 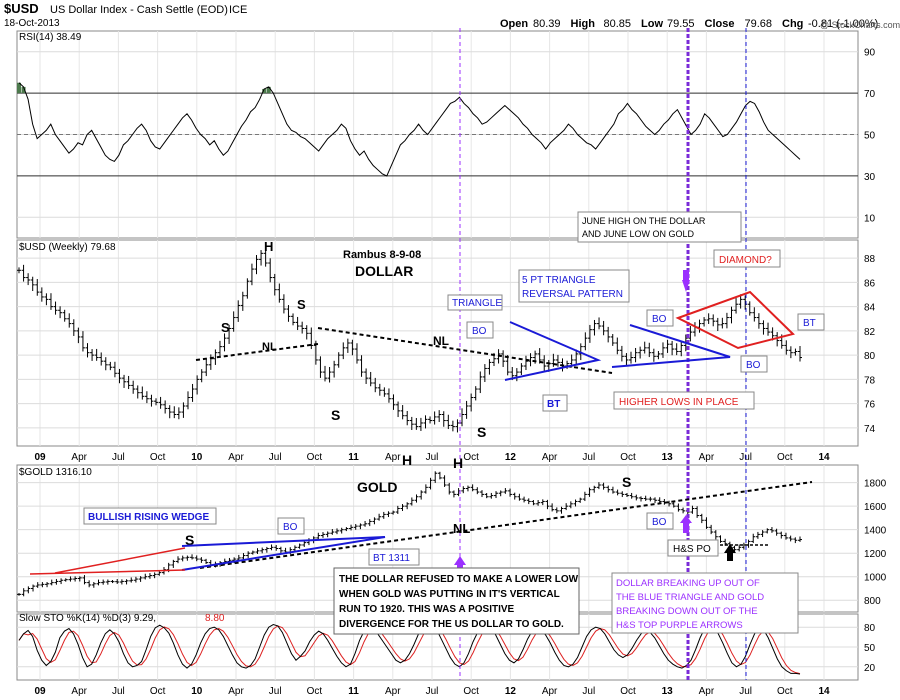 I want to click on bt1311-label: BT 1311, so click(x=391, y=558).